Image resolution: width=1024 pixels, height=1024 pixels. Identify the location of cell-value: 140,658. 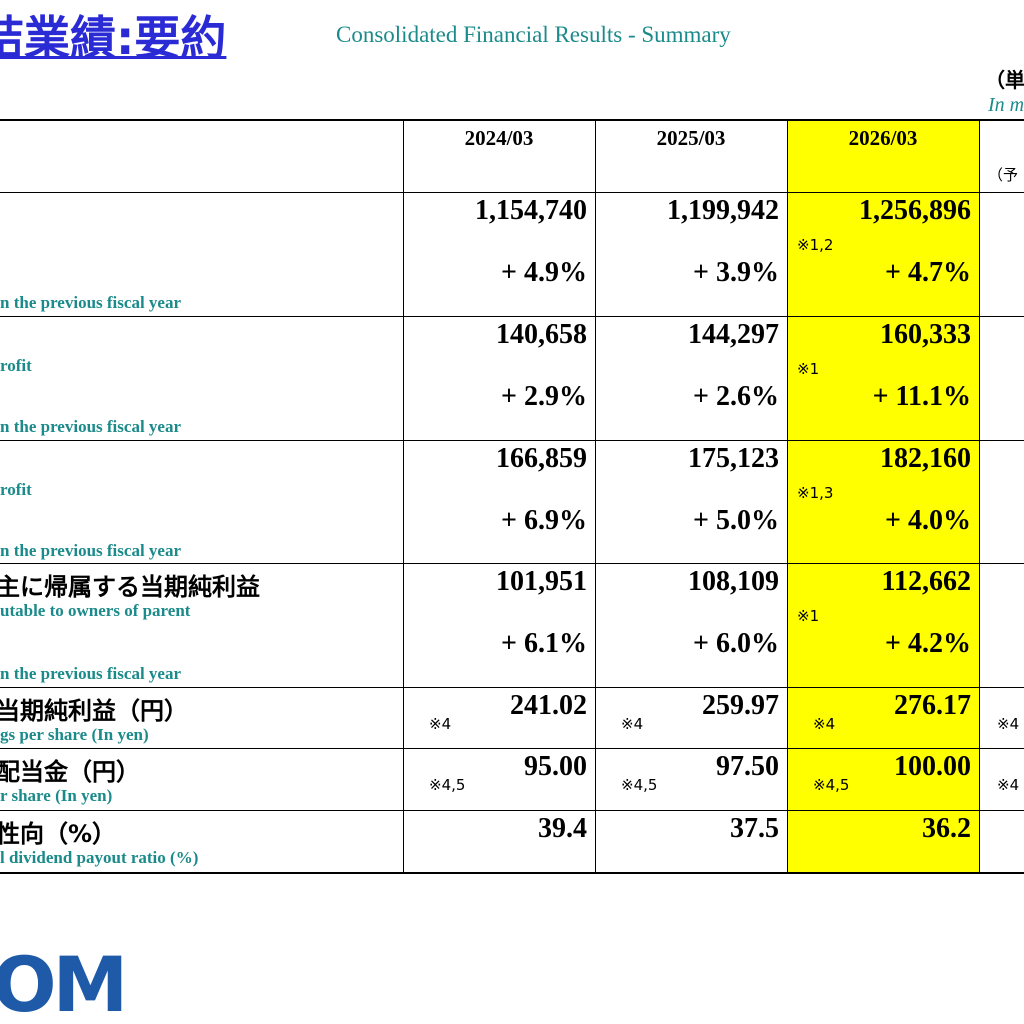
(541, 334).